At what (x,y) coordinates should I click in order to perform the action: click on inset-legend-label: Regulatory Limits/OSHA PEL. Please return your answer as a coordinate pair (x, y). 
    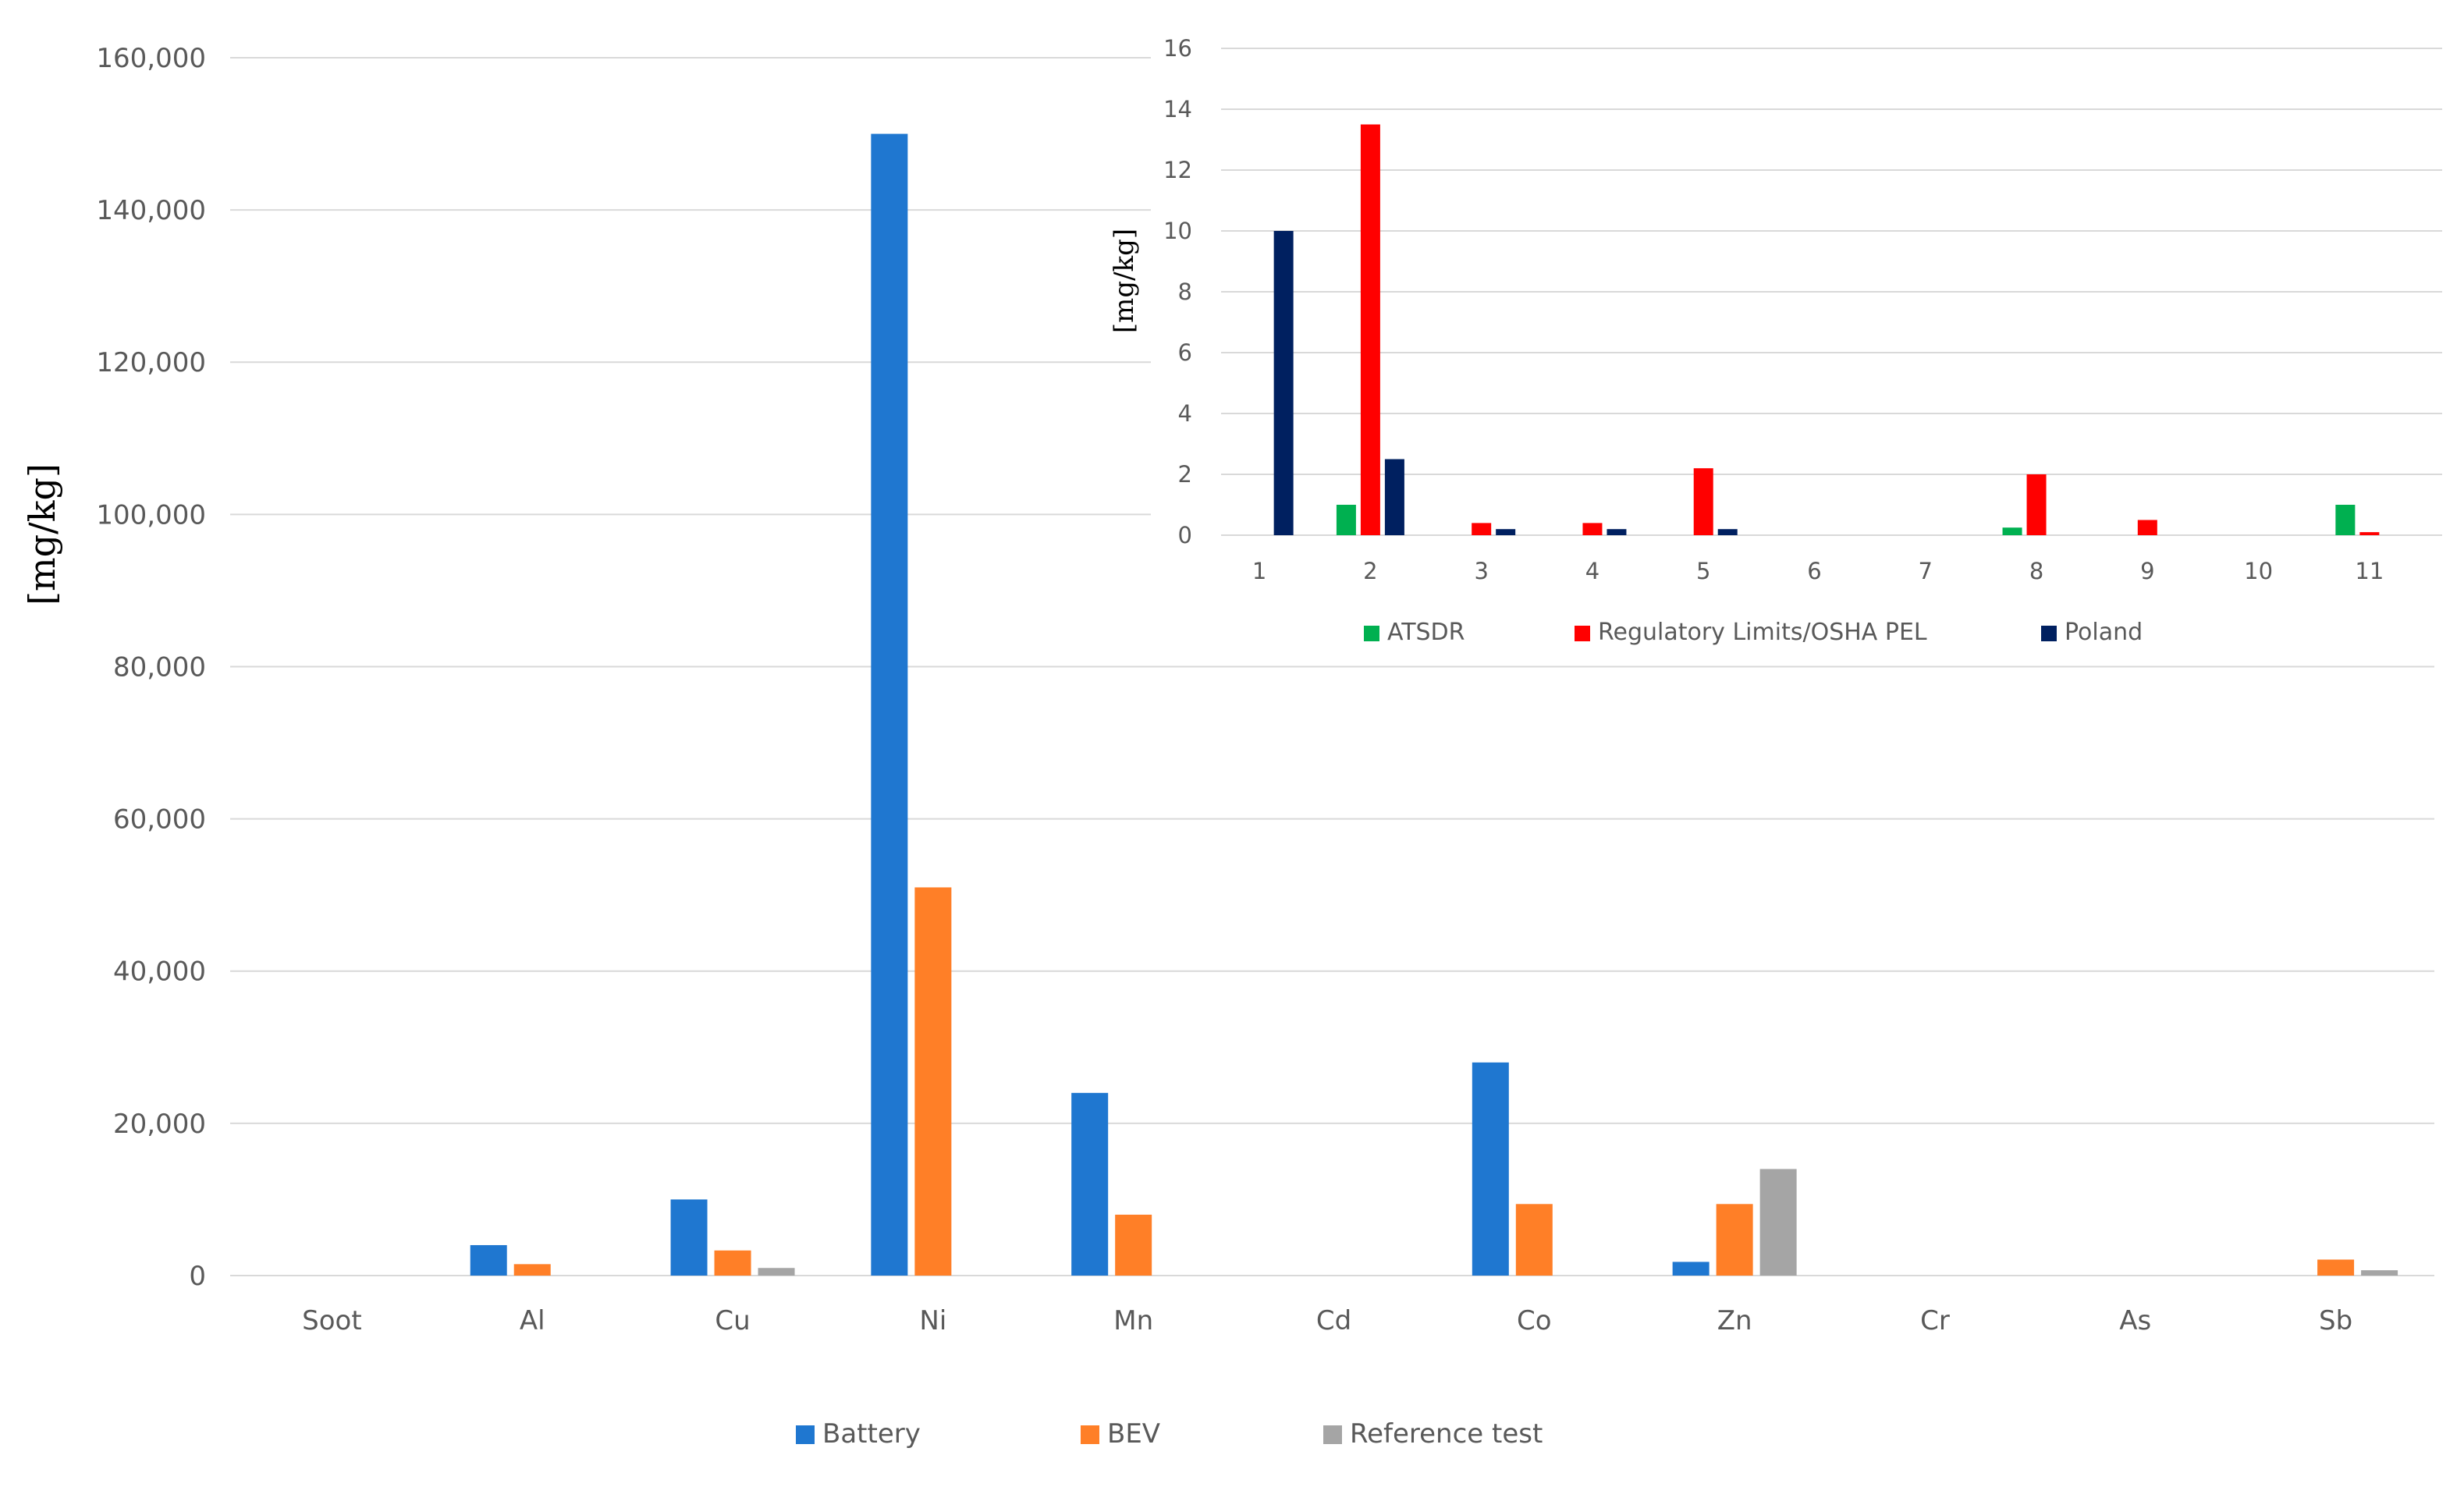
    Looking at the image, I should click on (1762, 632).